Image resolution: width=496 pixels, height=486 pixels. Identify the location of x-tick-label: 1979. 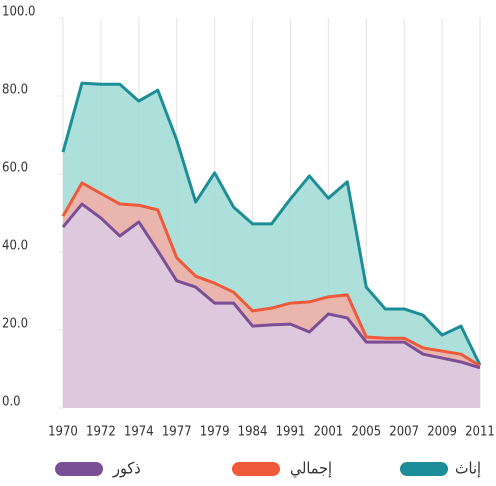
(215, 432).